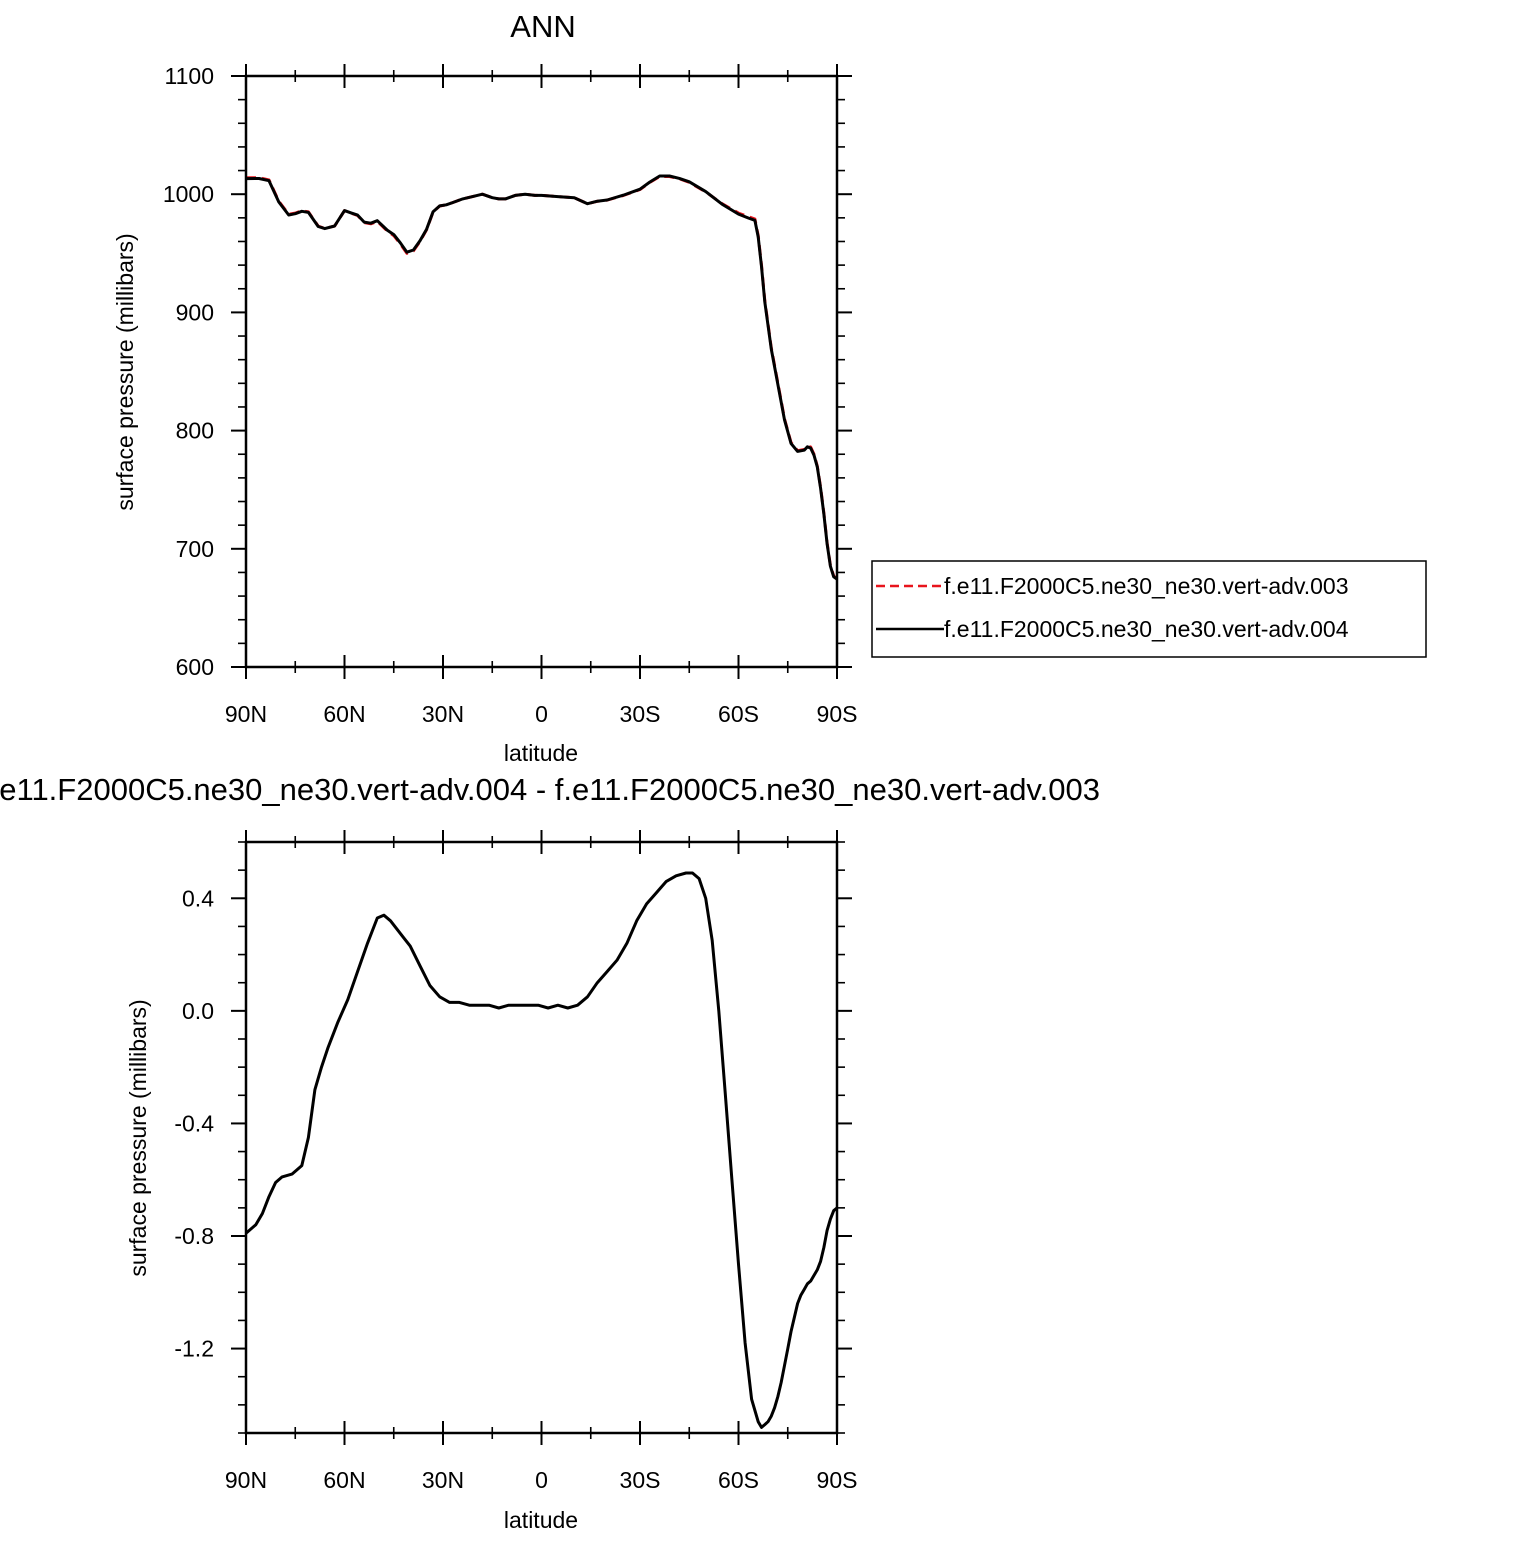 This screenshot has height=1541, width=1535. What do you see at coordinates (194, 1123) in the screenshot?
I see `bottom-y-tick-label: -0.4` at bounding box center [194, 1123].